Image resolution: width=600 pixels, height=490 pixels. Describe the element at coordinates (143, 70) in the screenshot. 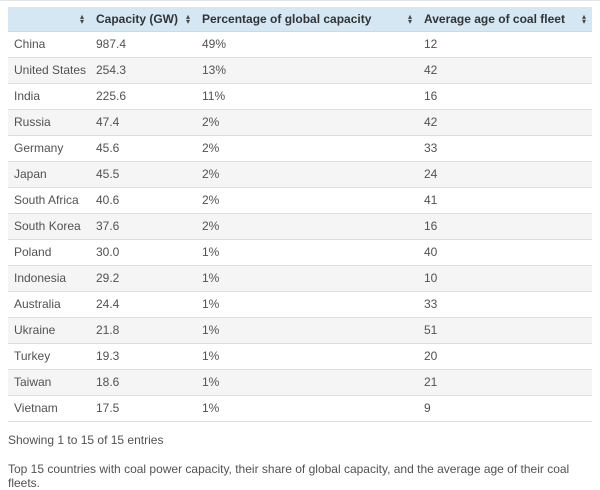

I see `capacity-cell: 254.3` at that location.